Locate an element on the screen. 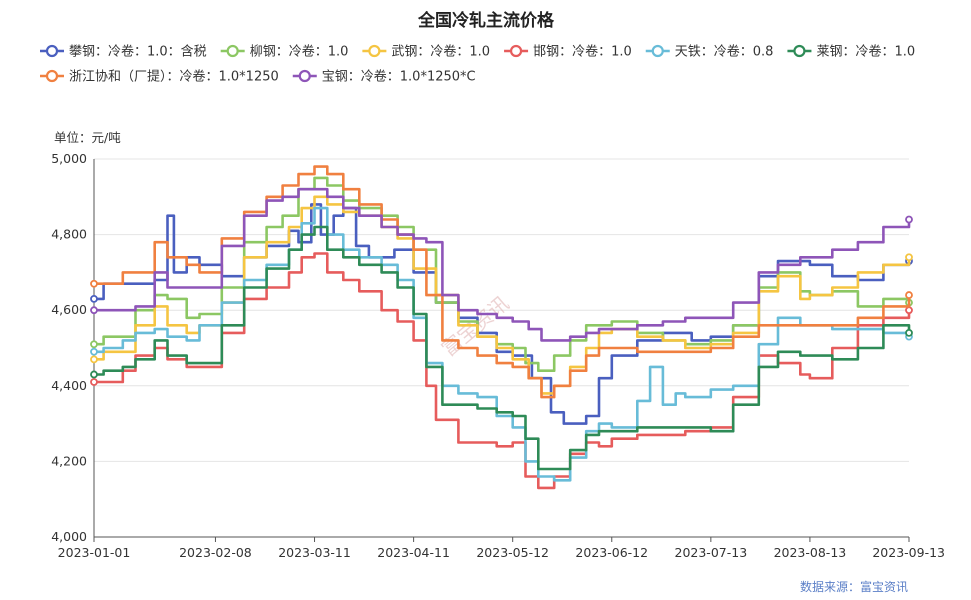  legend-label: 攀钢：冷卷：1.0：含税 is located at coordinates (138, 52).